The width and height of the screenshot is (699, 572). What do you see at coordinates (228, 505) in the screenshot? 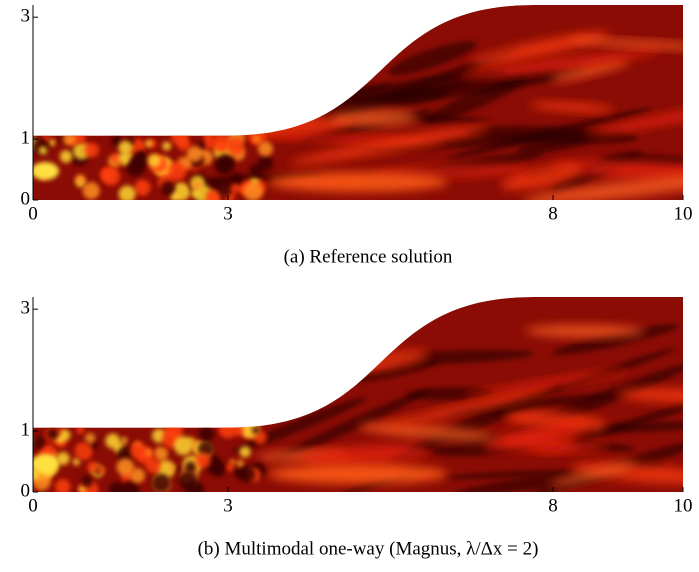
I see `x-tick-label: 3` at bounding box center [228, 505].